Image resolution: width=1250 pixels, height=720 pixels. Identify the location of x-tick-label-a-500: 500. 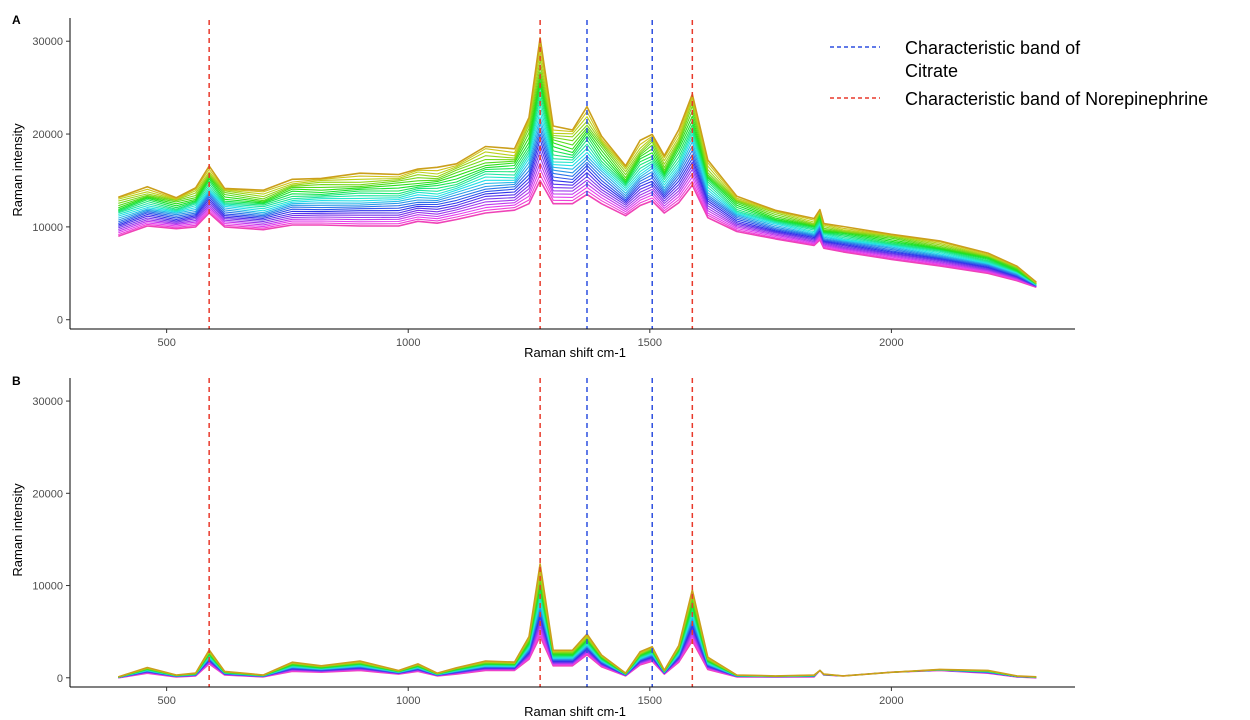
(166, 343).